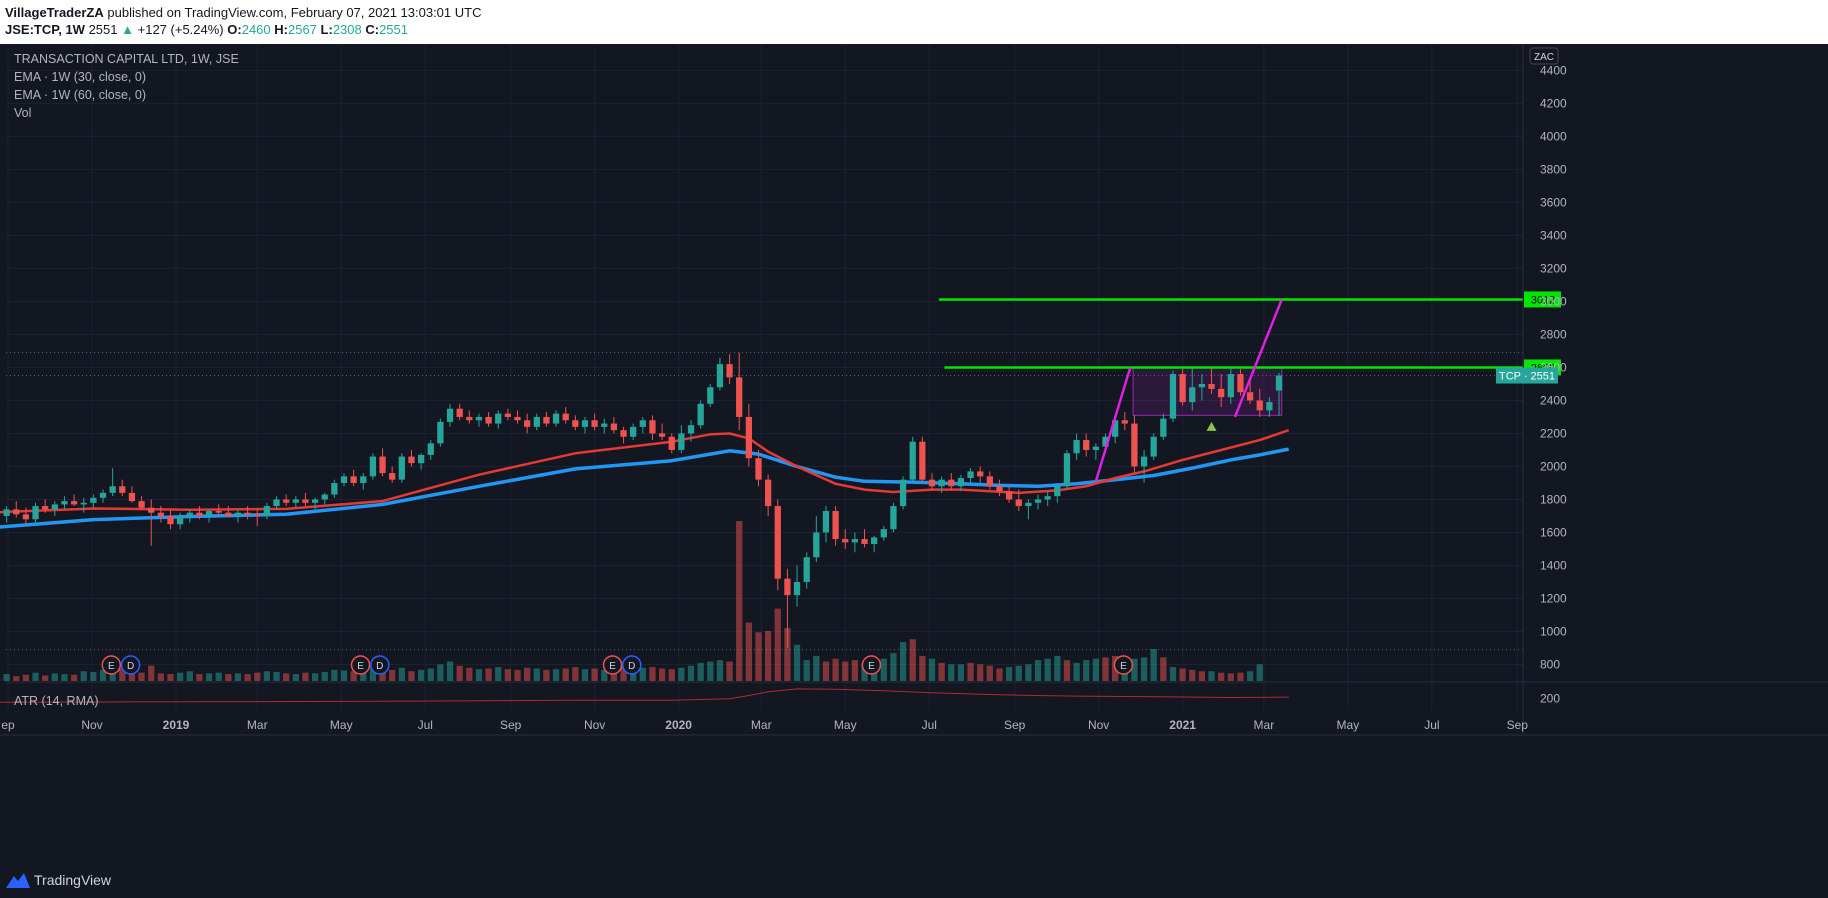 The height and width of the screenshot is (898, 1828). Describe the element at coordinates (1123, 666) in the screenshot. I see `event-label: E` at that location.